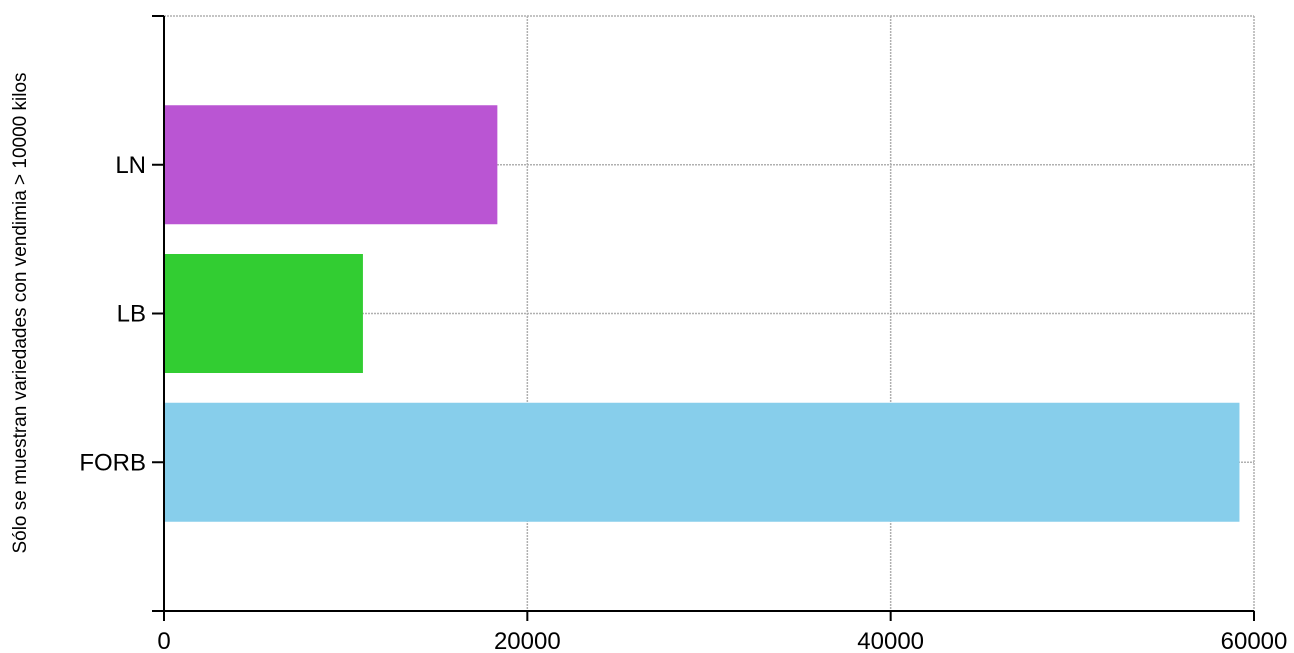  I want to click on bar-lb, so click(263, 313).